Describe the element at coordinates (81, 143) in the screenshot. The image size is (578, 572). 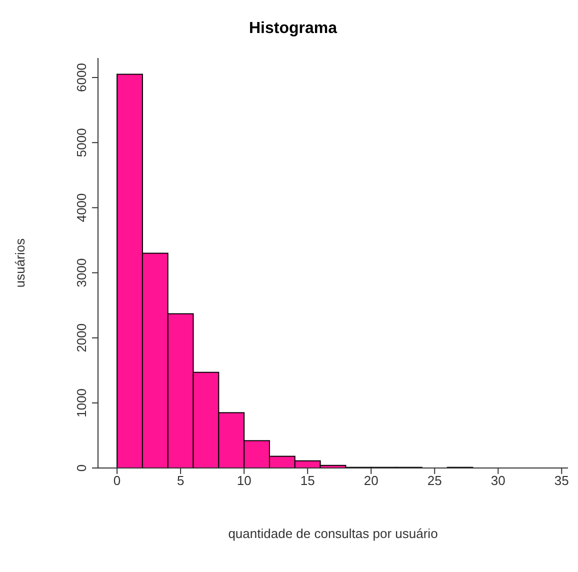
I see `y-tick-label: 5000` at that location.